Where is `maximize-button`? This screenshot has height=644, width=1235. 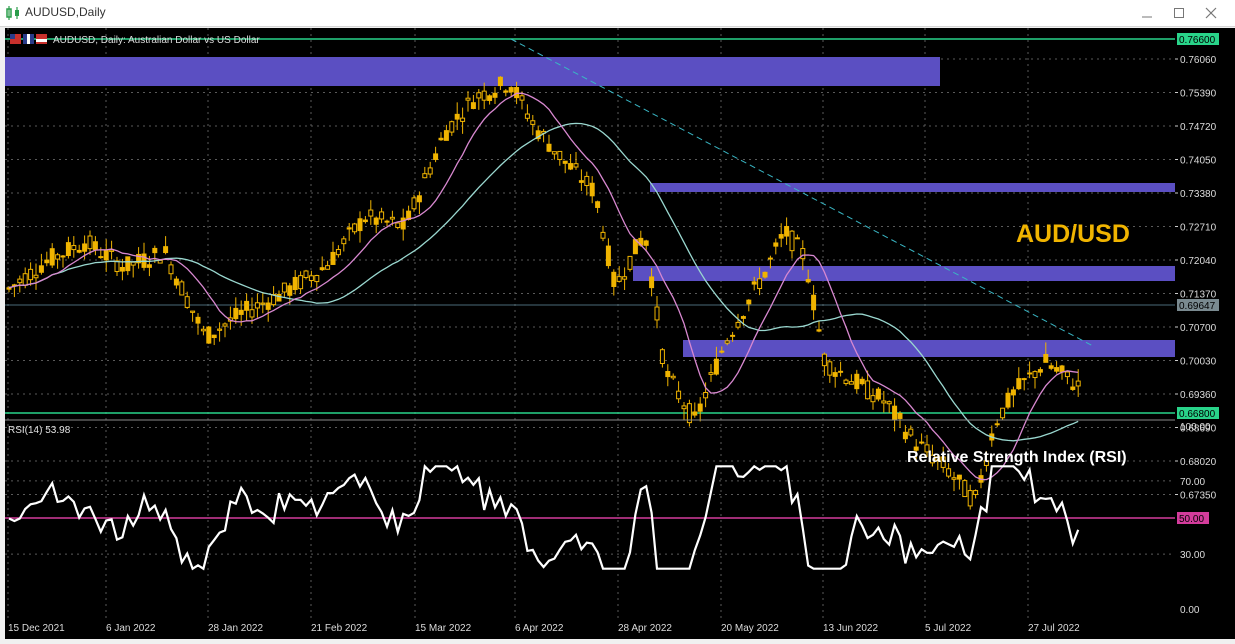 maximize-button is located at coordinates (1179, 13).